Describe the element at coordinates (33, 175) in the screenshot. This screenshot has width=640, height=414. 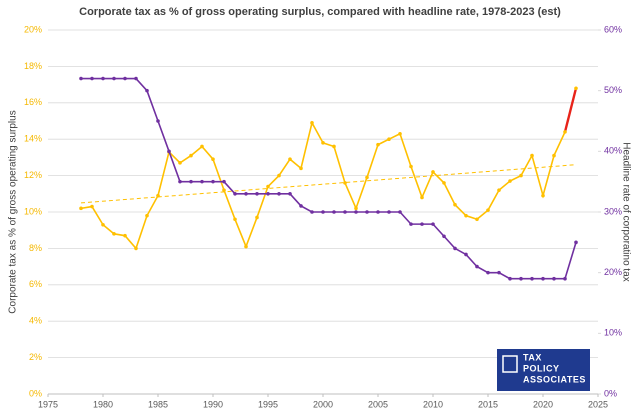
I see `y-tick-label: 12%` at that location.